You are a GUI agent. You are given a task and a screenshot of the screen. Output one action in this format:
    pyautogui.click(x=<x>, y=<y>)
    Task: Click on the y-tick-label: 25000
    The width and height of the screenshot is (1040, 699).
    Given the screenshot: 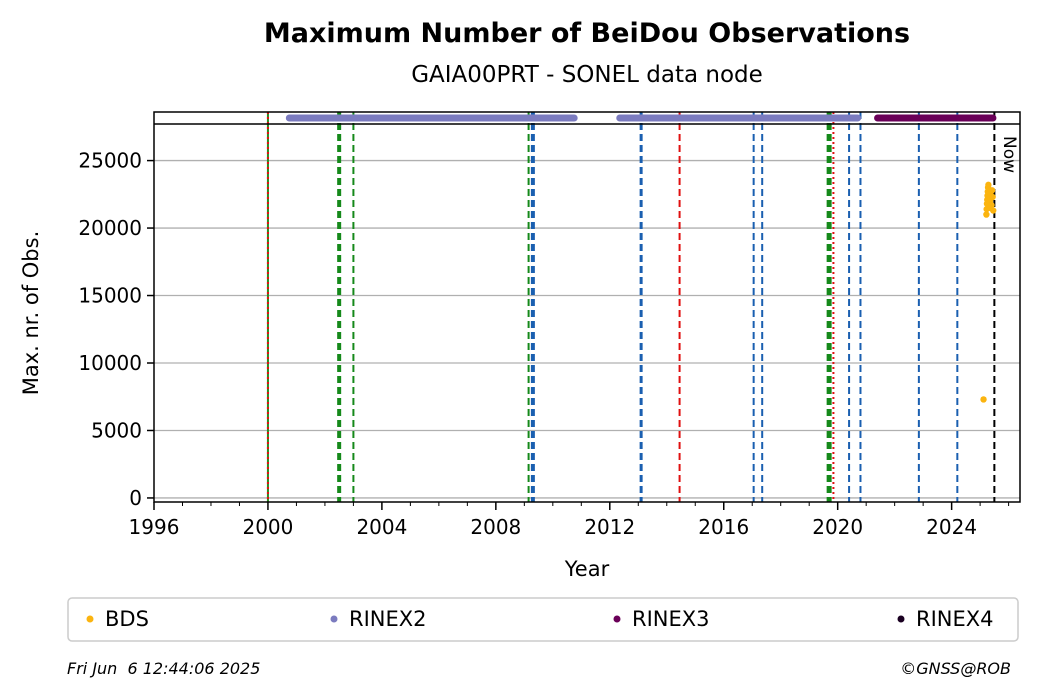 What is the action you would take?
    pyautogui.click(x=110, y=161)
    